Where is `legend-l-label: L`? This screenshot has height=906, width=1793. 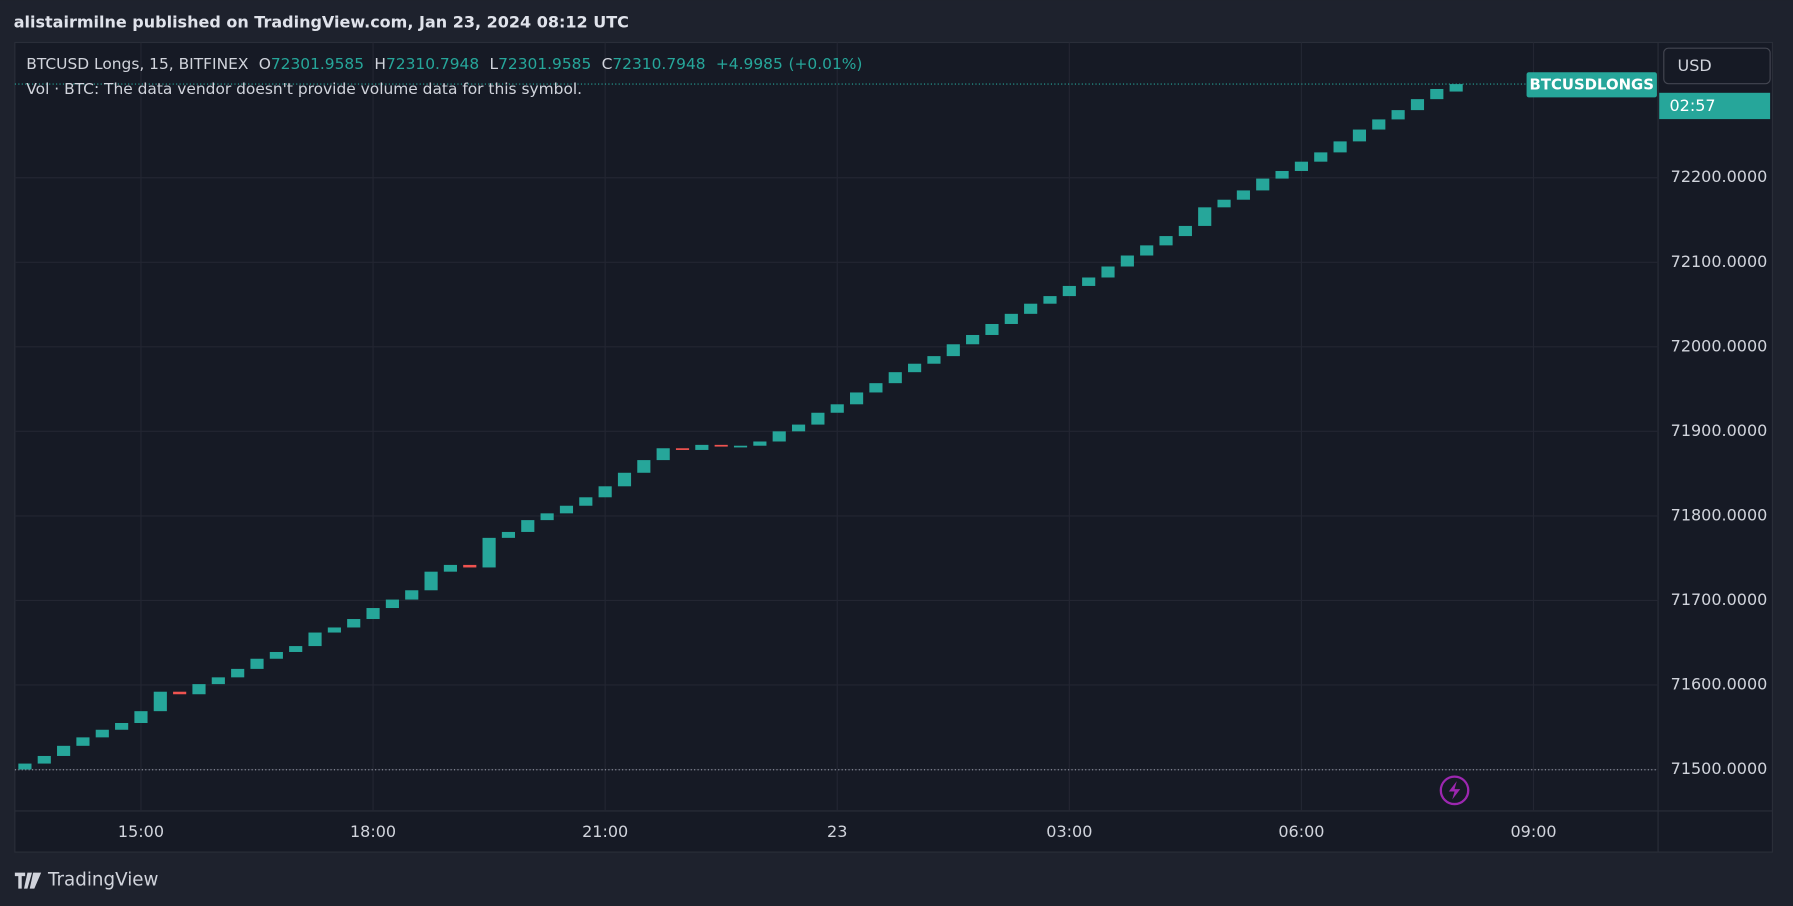 legend-l-label: L is located at coordinates (493, 64).